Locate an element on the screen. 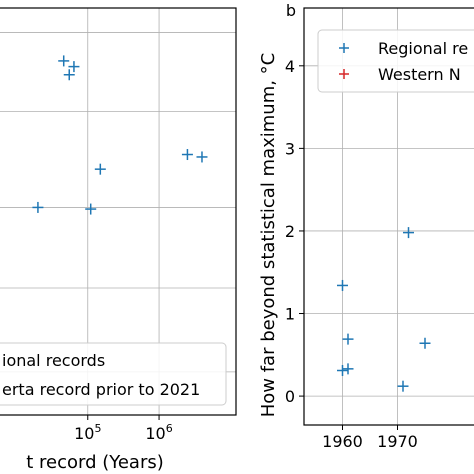  right-legend: Regional re Western N is located at coordinates (395, 61).